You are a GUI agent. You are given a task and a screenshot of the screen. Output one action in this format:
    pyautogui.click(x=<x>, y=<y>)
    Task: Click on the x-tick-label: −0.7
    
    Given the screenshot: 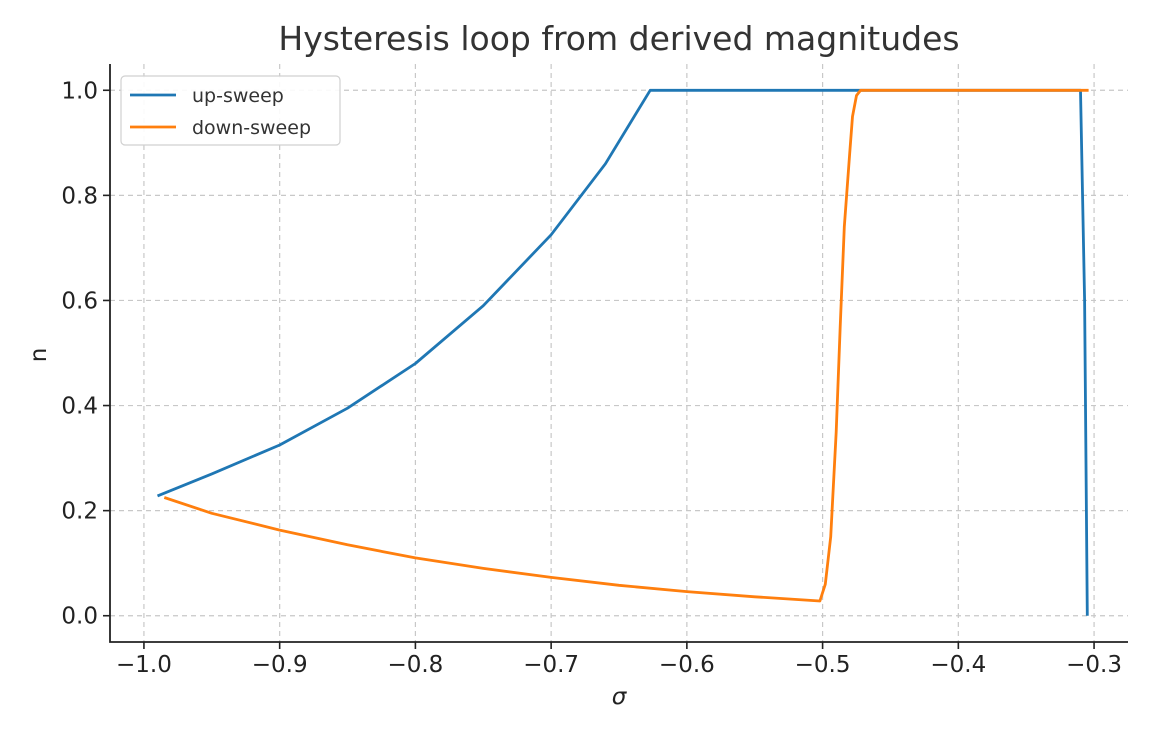 What is the action you would take?
    pyautogui.click(x=551, y=665)
    